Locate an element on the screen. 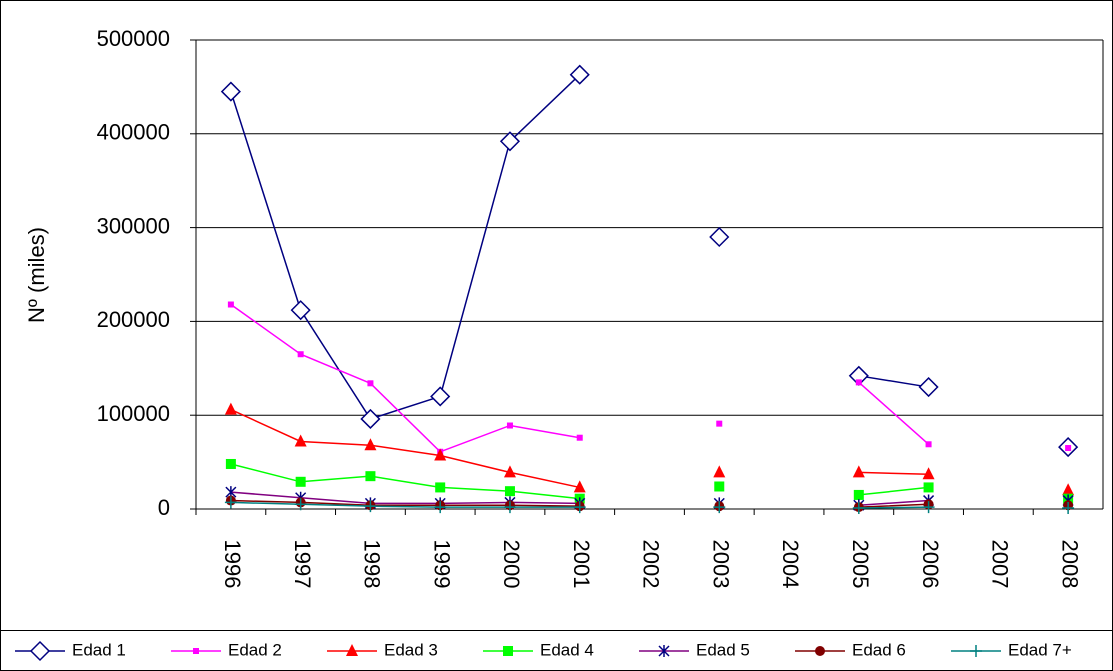 Image resolution: width=1113 pixels, height=671 pixels. x-tick-label: 2002 is located at coordinates (651, 564).